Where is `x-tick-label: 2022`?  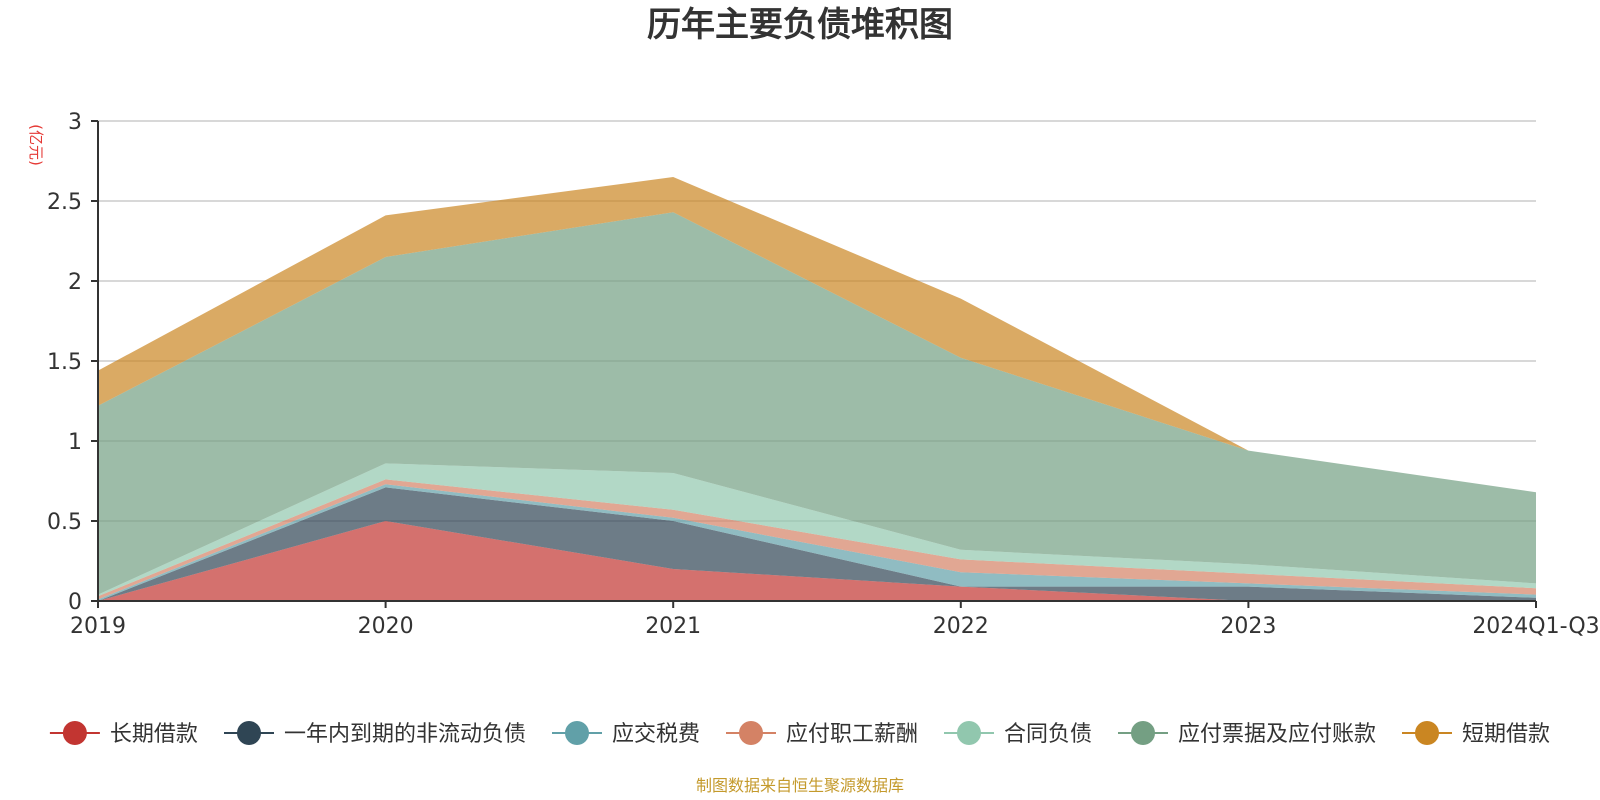 x-tick-label: 2022 is located at coordinates (961, 626).